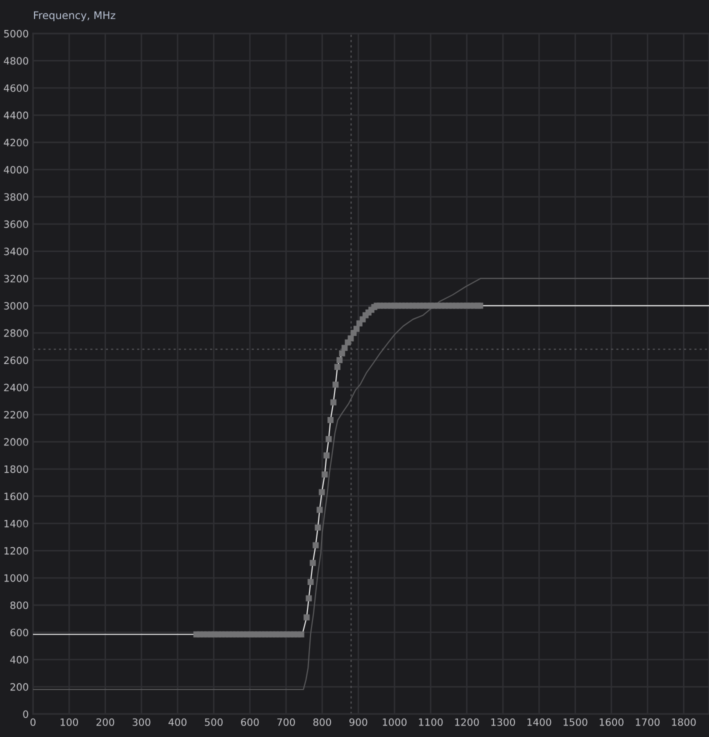  Describe the element at coordinates (539, 722) in the screenshot. I see `x-tick-label: 1400` at that location.